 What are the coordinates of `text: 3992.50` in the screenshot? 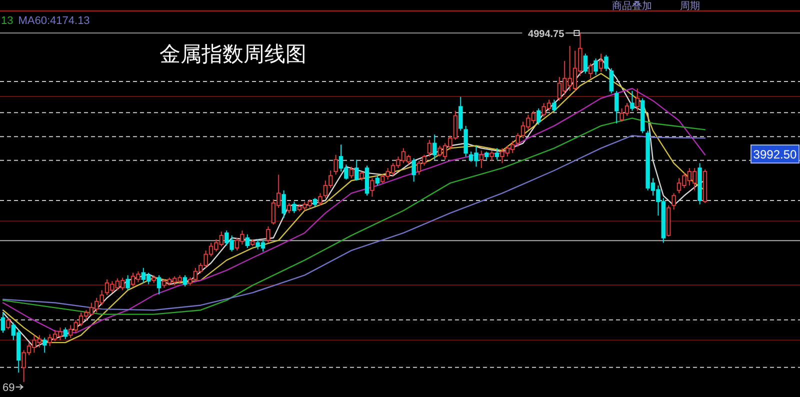 It's located at (775, 155).